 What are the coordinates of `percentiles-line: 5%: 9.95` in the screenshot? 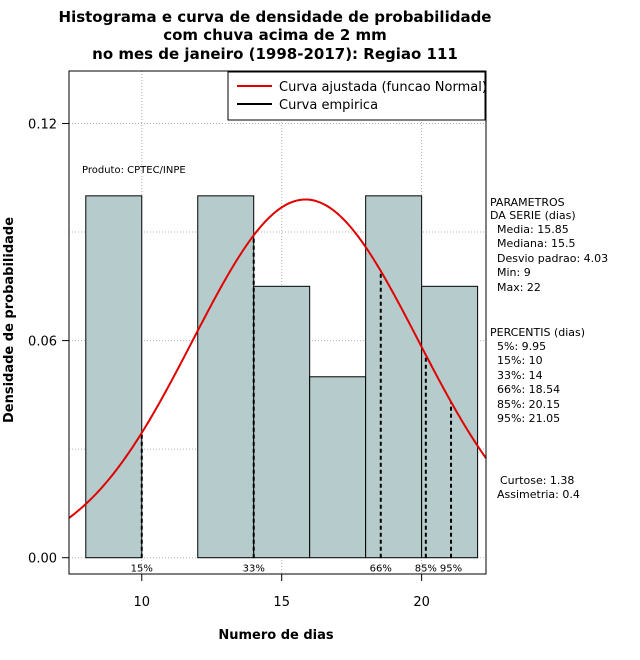 It's located at (518, 346).